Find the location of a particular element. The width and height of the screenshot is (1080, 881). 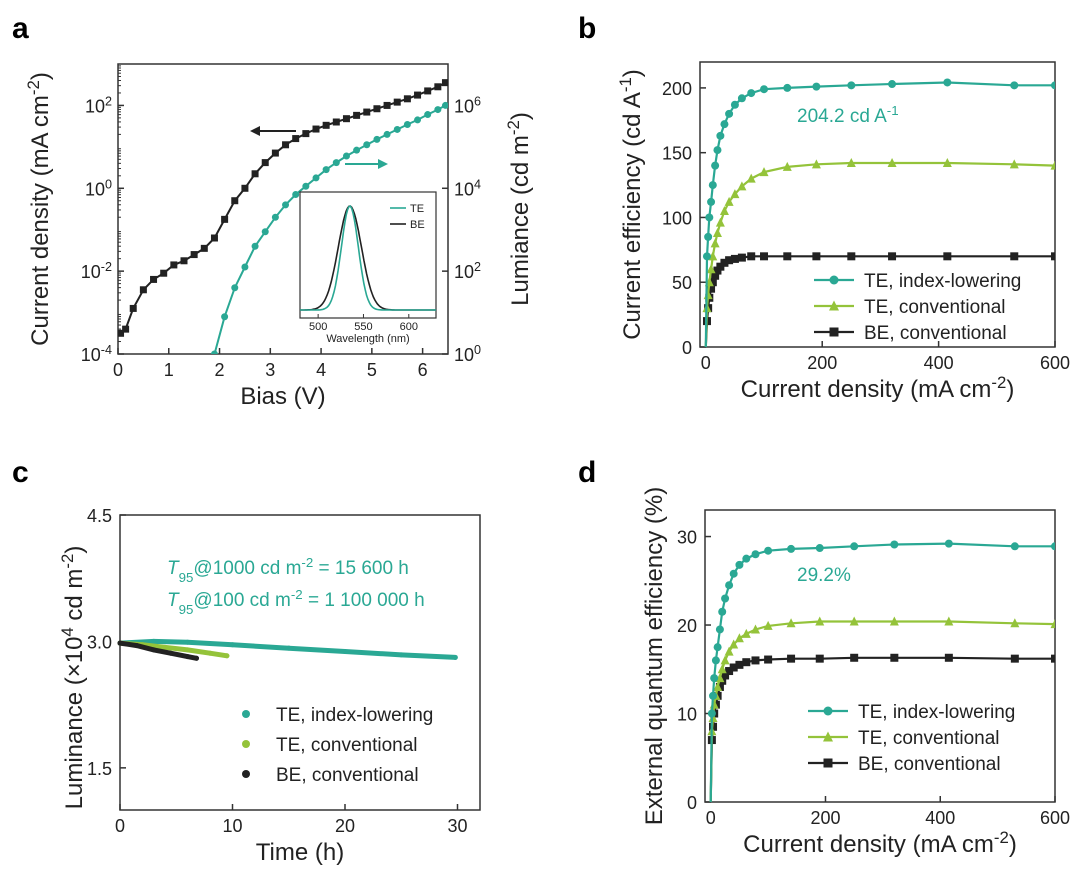

y-tick-label: 3.0 is located at coordinates (99, 642).